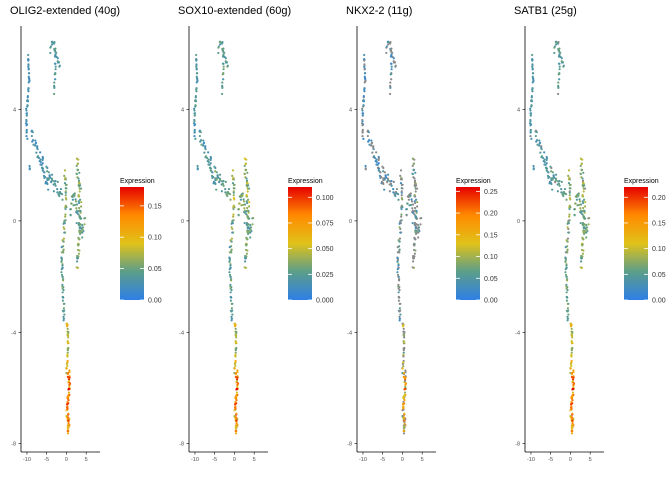  What do you see at coordinates (155, 238) in the screenshot?
I see `legend-tick-label: 0.10` at bounding box center [155, 238].